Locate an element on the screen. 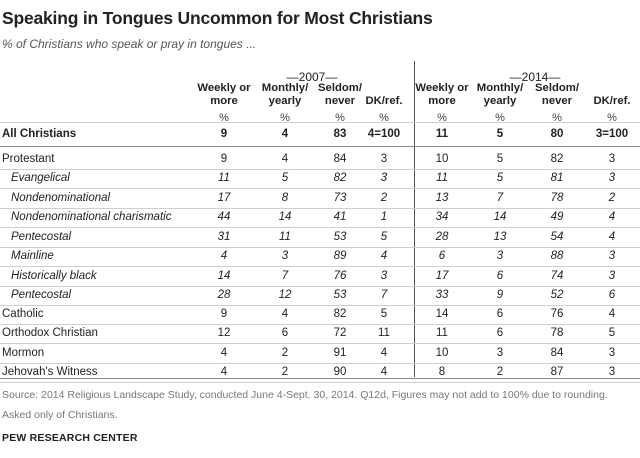 This screenshot has width=640, height=458. row-label: Evangelical is located at coordinates (40, 178).